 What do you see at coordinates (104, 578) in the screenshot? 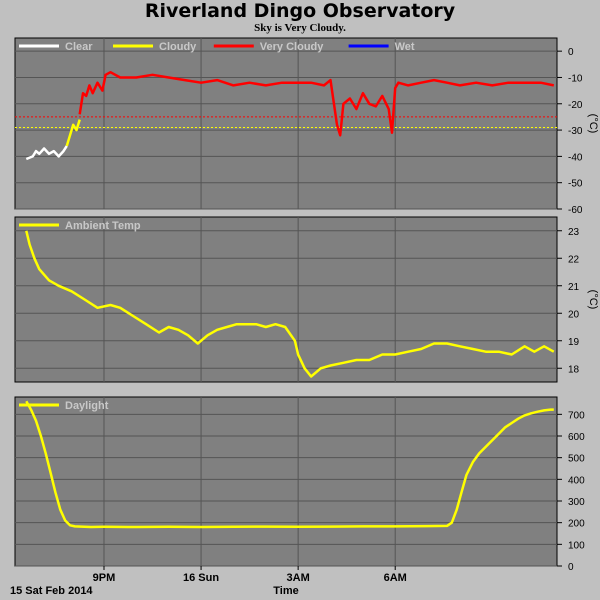
I see `x-tick-label: 9PM` at bounding box center [104, 578].